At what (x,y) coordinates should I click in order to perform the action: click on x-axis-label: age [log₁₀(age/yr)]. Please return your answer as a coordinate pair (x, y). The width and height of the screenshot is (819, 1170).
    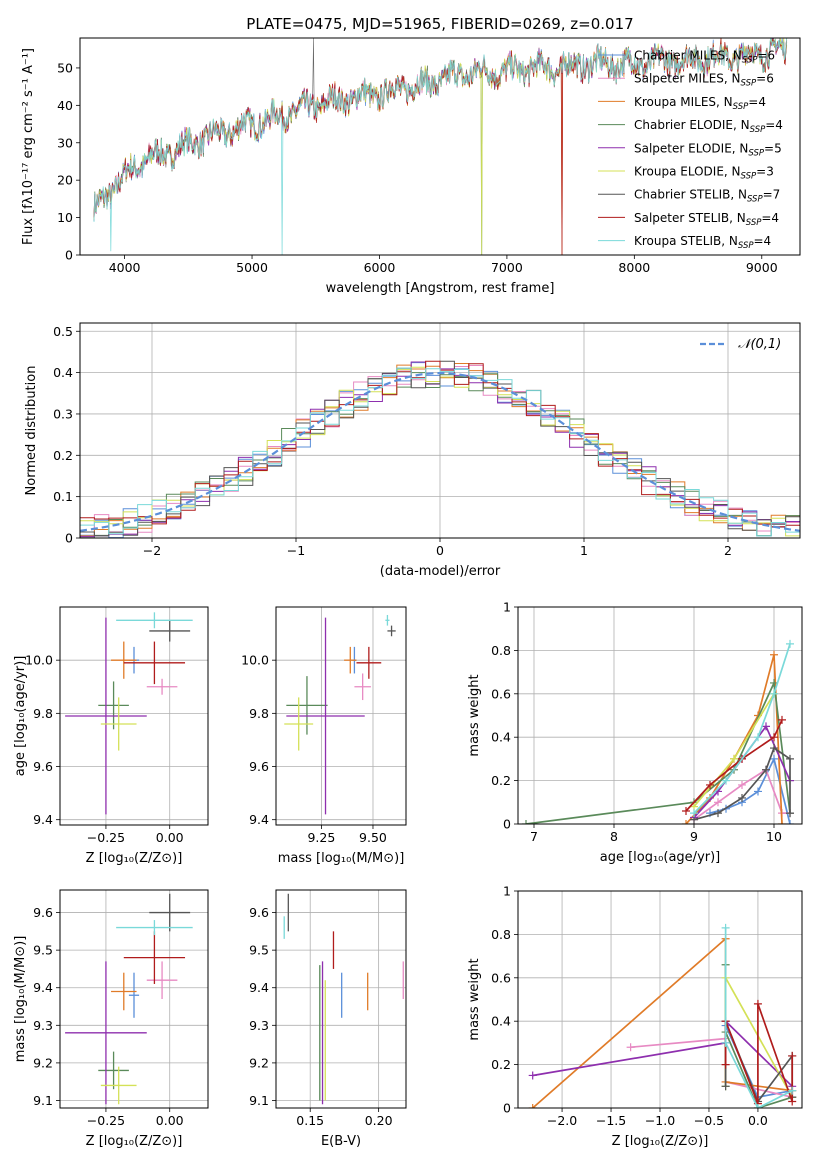
    Looking at the image, I should click on (660, 857).